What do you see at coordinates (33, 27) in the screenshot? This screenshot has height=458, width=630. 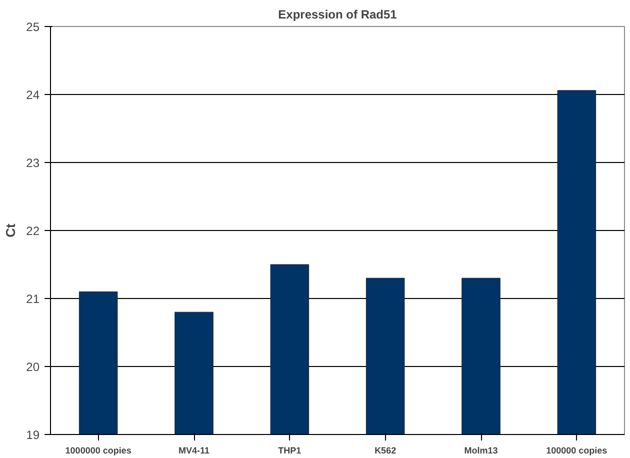 I see `y-tick-label: 25` at bounding box center [33, 27].